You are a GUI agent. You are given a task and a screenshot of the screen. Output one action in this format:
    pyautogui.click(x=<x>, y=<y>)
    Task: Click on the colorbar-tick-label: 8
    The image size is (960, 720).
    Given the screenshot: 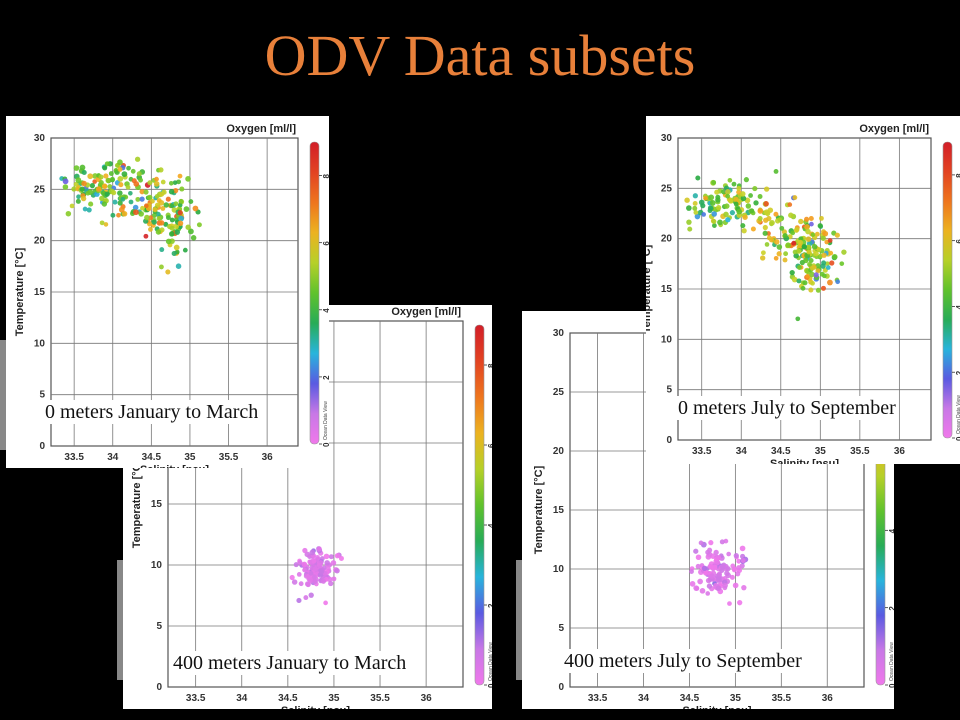 What is the action you would take?
    pyautogui.click(x=957, y=175)
    